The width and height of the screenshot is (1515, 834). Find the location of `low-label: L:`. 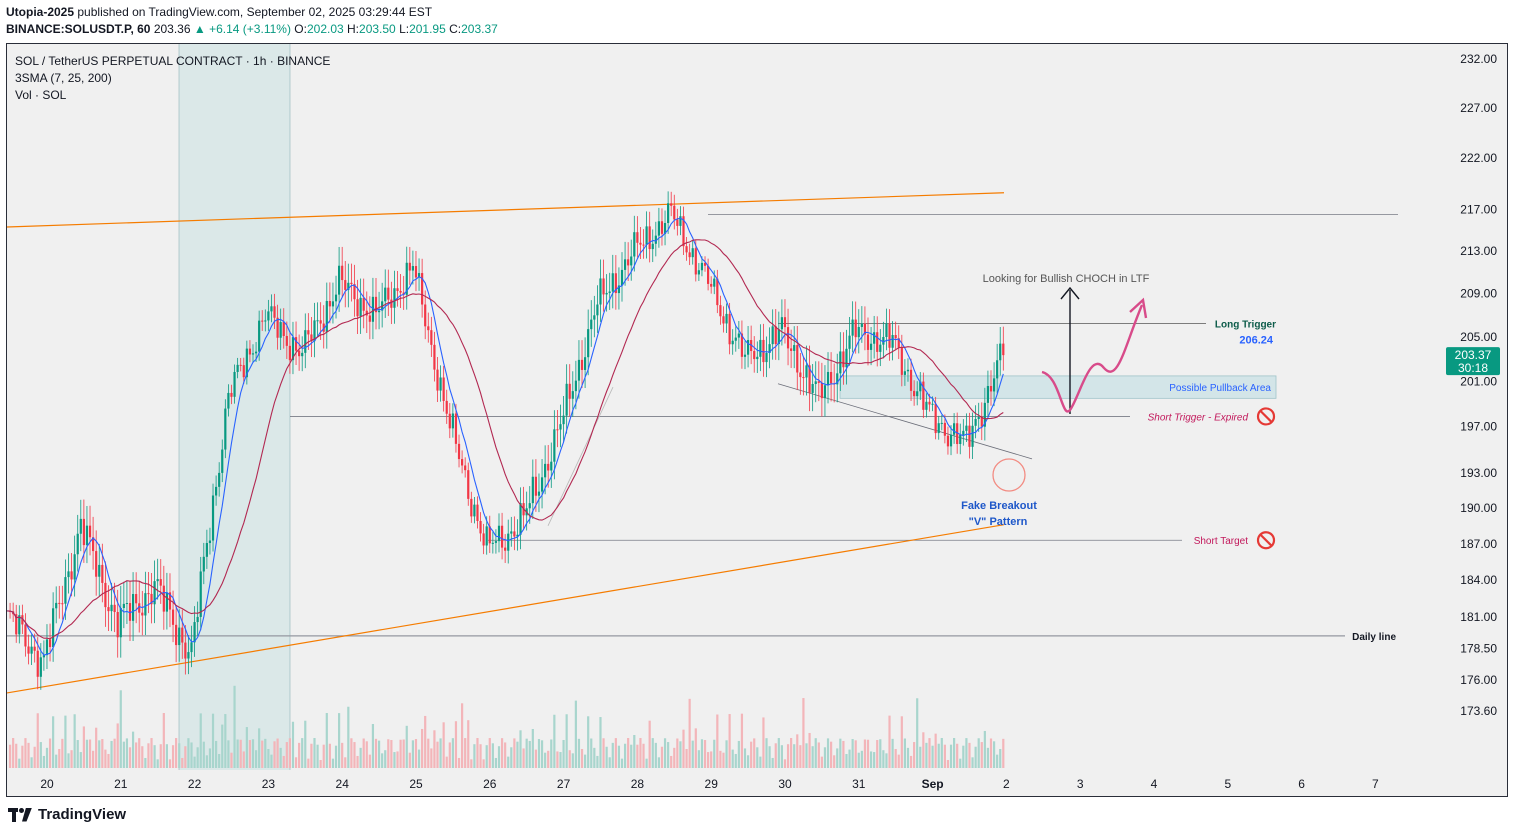

low-label: L: is located at coordinates (404, 29).